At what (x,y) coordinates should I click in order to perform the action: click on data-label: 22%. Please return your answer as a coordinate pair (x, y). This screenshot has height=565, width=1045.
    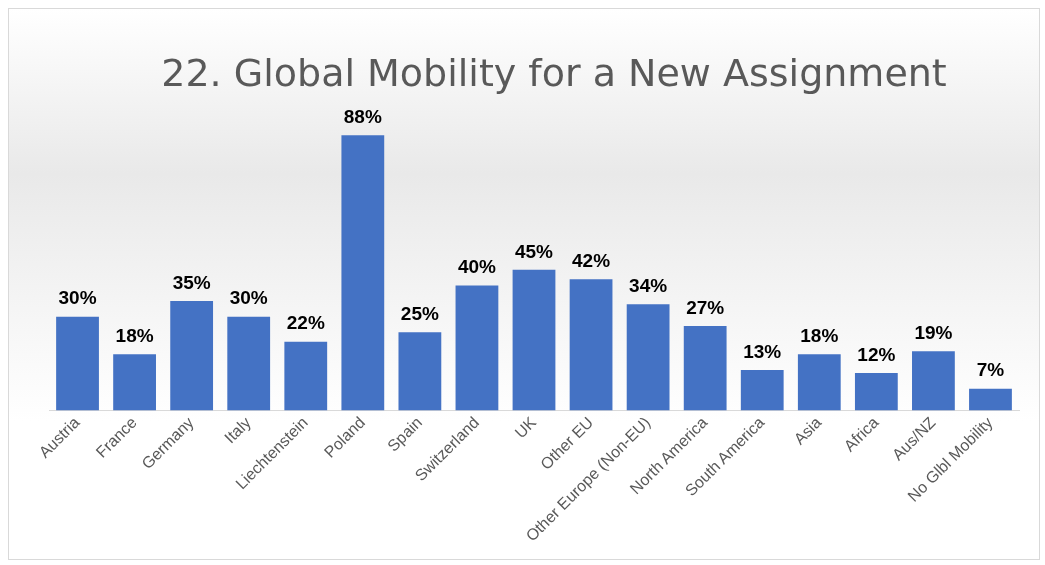
    Looking at the image, I should click on (305, 323).